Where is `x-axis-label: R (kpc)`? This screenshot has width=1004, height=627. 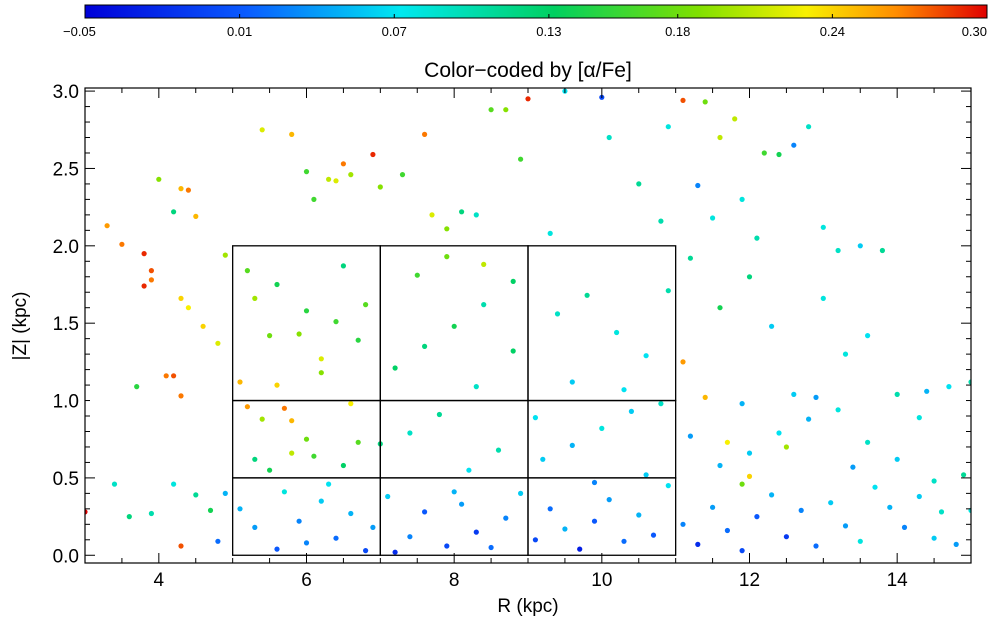 x-axis-label: R (kpc) is located at coordinates (527, 606).